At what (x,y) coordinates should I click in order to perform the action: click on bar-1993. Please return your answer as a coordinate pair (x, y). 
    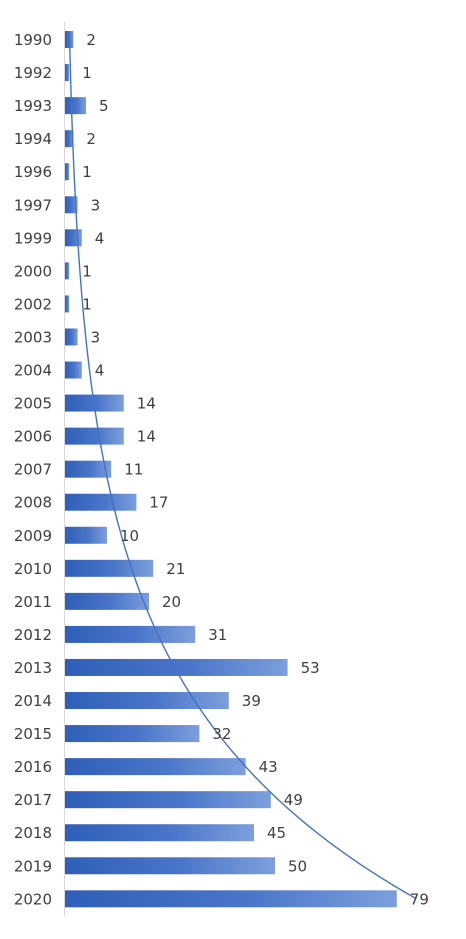
    Looking at the image, I should click on (75, 106).